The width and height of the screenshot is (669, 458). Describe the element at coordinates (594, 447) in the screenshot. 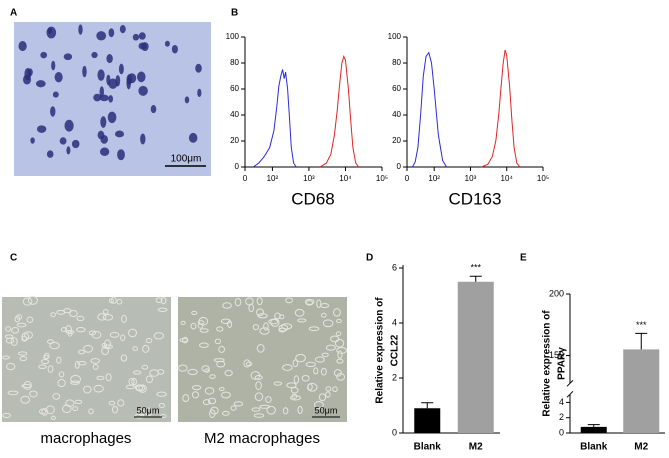

I see `x-tick-label: Blank` at that location.